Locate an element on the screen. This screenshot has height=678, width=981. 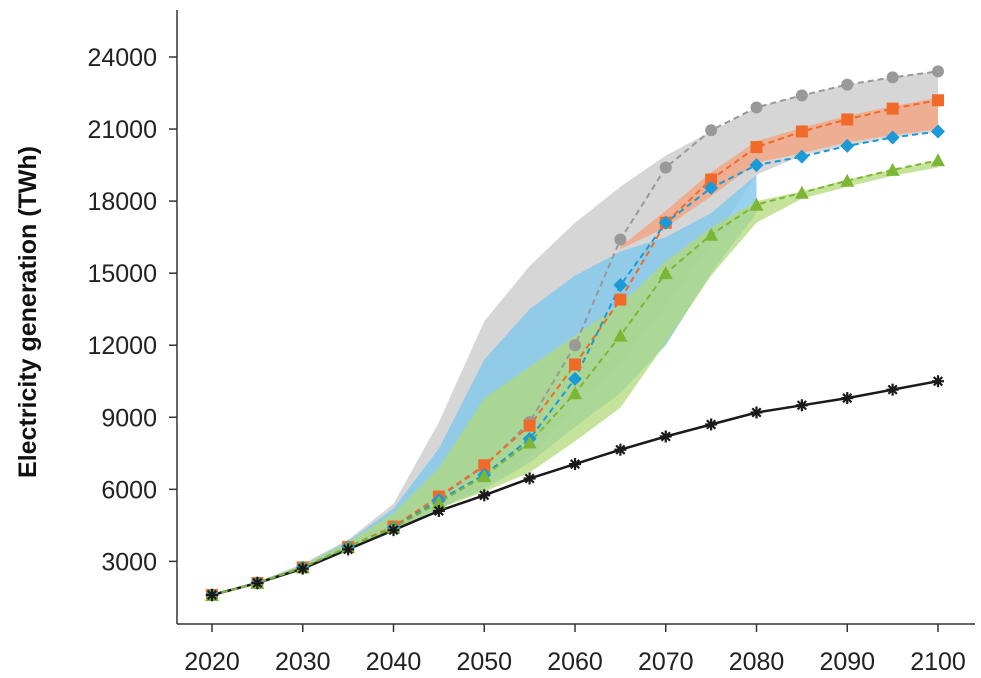
y-tick-label: 18000 is located at coordinates (122, 202).